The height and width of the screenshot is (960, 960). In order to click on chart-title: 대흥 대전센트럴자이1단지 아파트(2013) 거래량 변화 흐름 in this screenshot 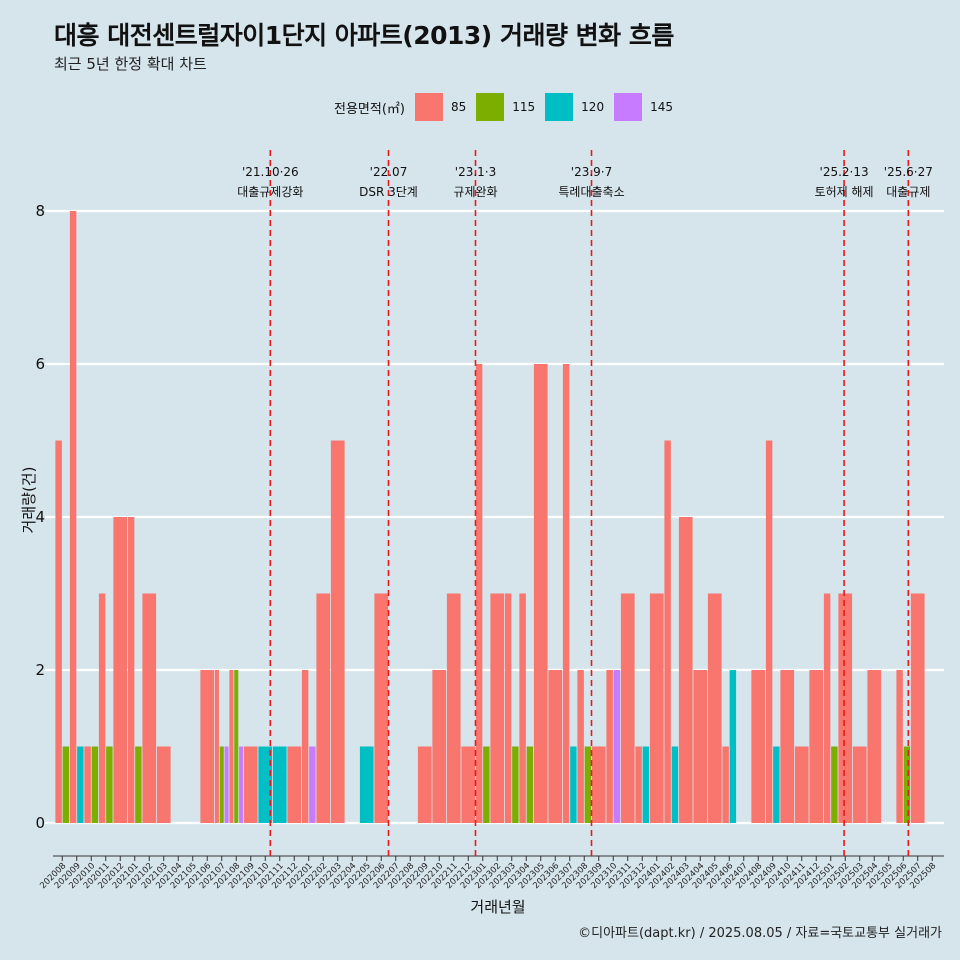, I will do `click(364, 35)`.